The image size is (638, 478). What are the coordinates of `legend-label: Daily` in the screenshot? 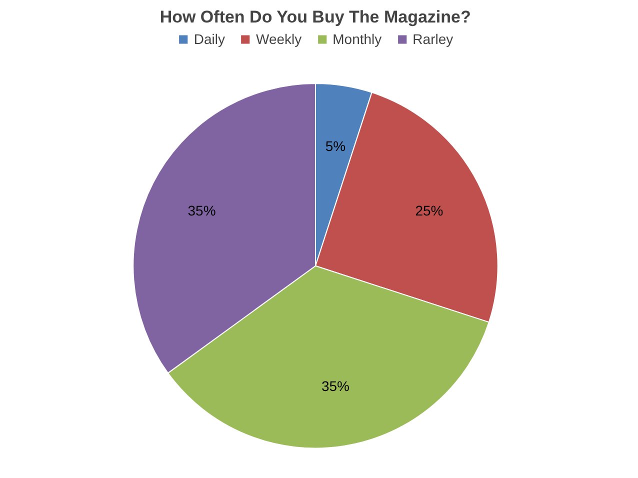 It's located at (209, 39).